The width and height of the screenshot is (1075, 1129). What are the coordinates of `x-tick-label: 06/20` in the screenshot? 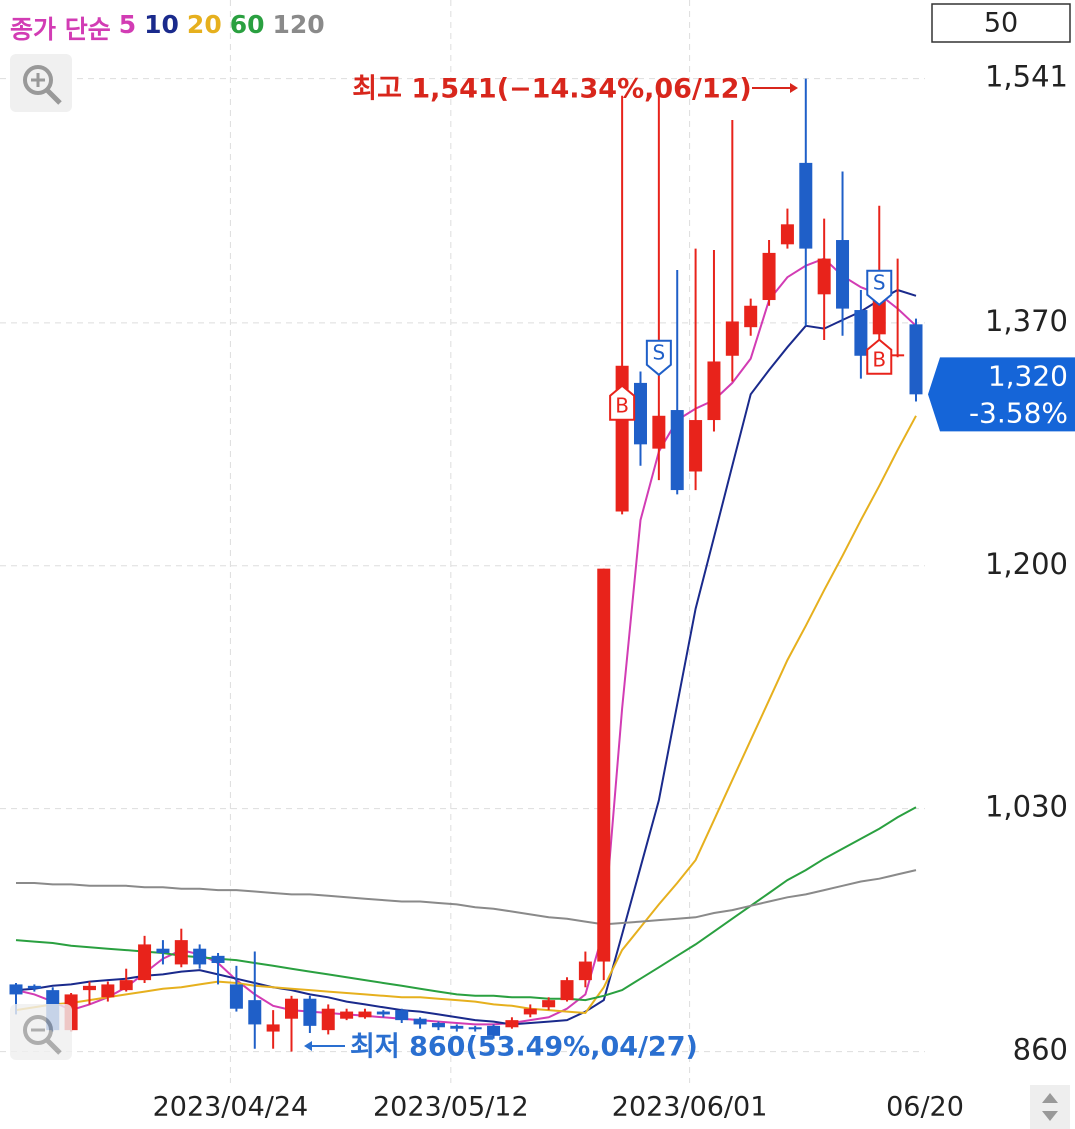 It's located at (925, 1107).